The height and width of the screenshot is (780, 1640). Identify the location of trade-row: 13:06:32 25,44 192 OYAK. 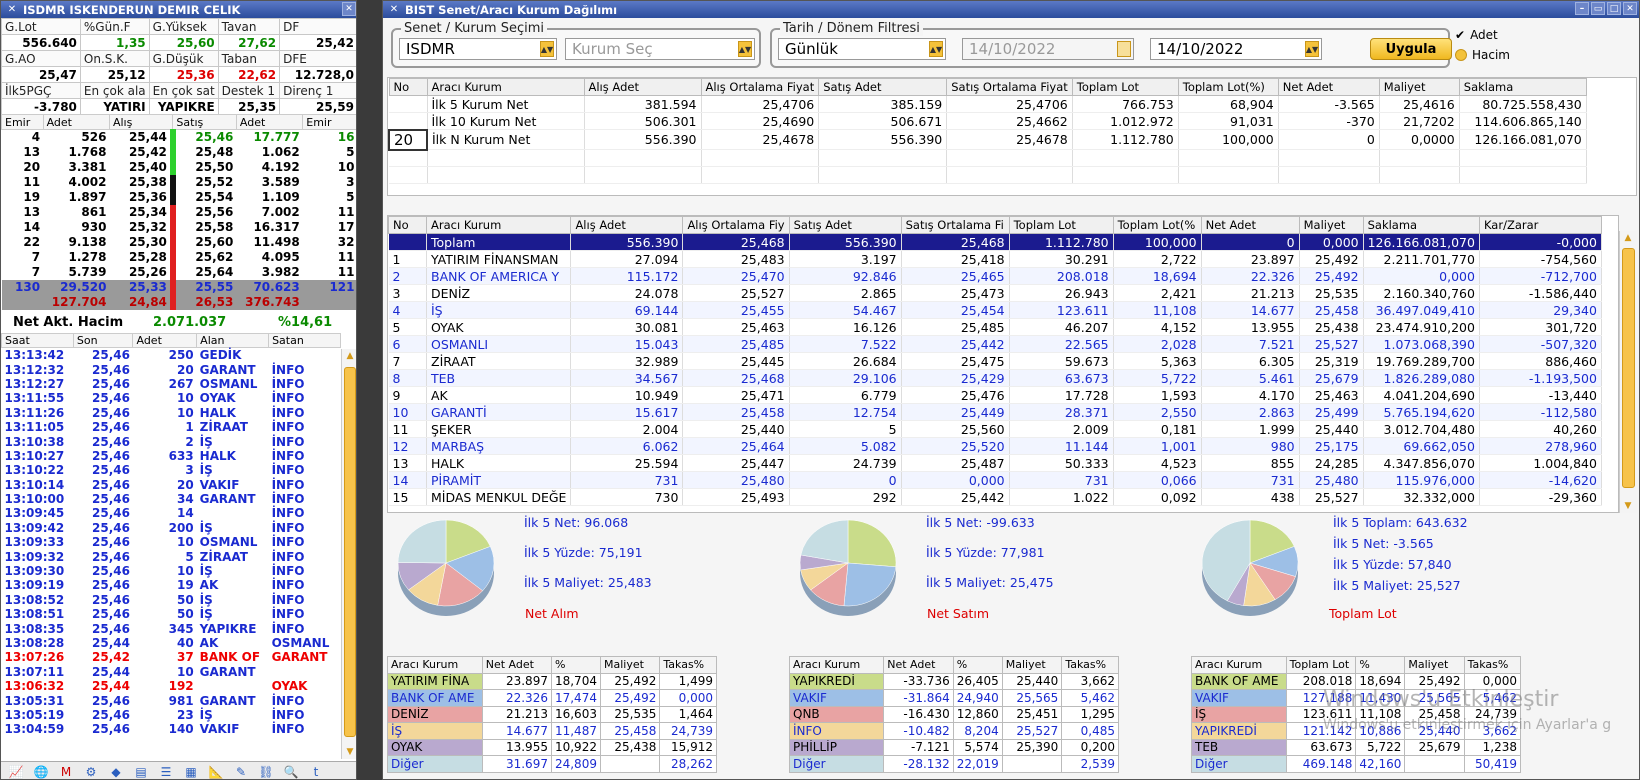
(171, 686).